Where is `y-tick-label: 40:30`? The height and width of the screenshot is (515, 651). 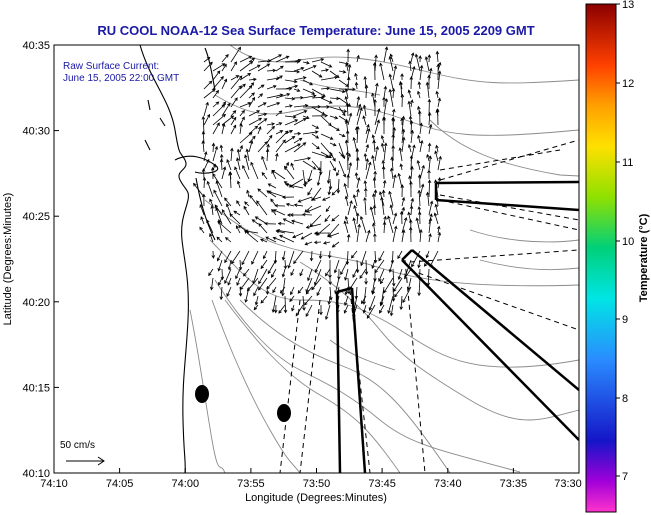
y-tick-label: 40:30 is located at coordinates (36, 132).